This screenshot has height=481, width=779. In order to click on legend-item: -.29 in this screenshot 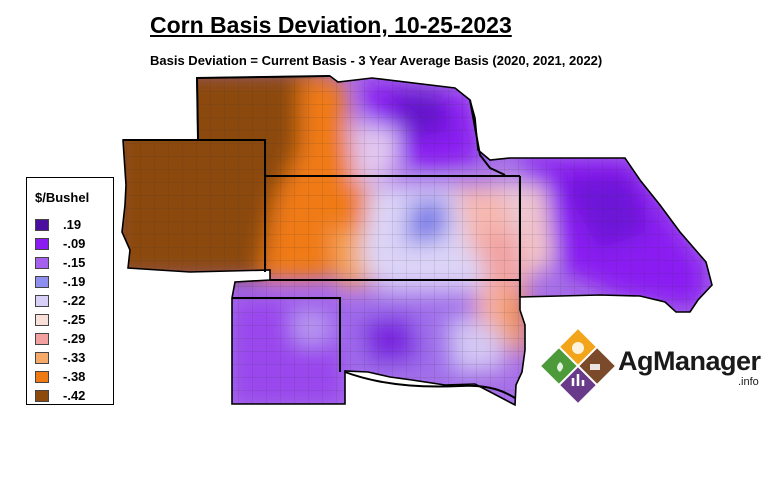, I will do `click(73, 339)`.